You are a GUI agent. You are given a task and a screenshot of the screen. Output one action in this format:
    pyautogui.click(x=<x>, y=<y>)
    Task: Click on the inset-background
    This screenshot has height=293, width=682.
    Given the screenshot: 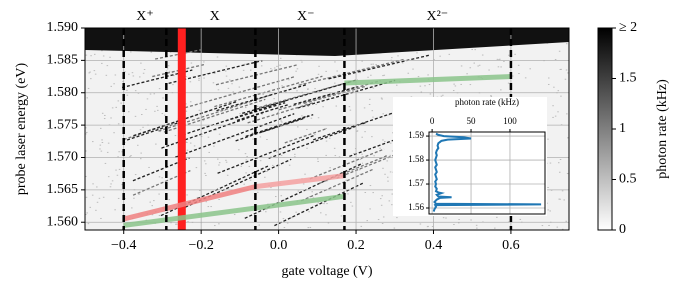 What is the action you would take?
    pyautogui.click(x=470, y=156)
    